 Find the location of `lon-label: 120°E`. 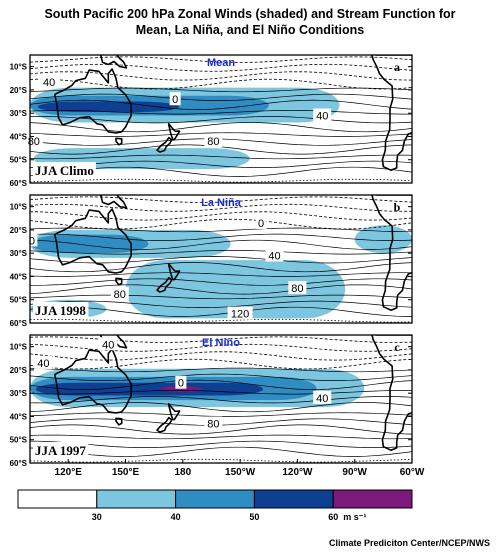

lon-label: 120°E is located at coordinates (69, 472).